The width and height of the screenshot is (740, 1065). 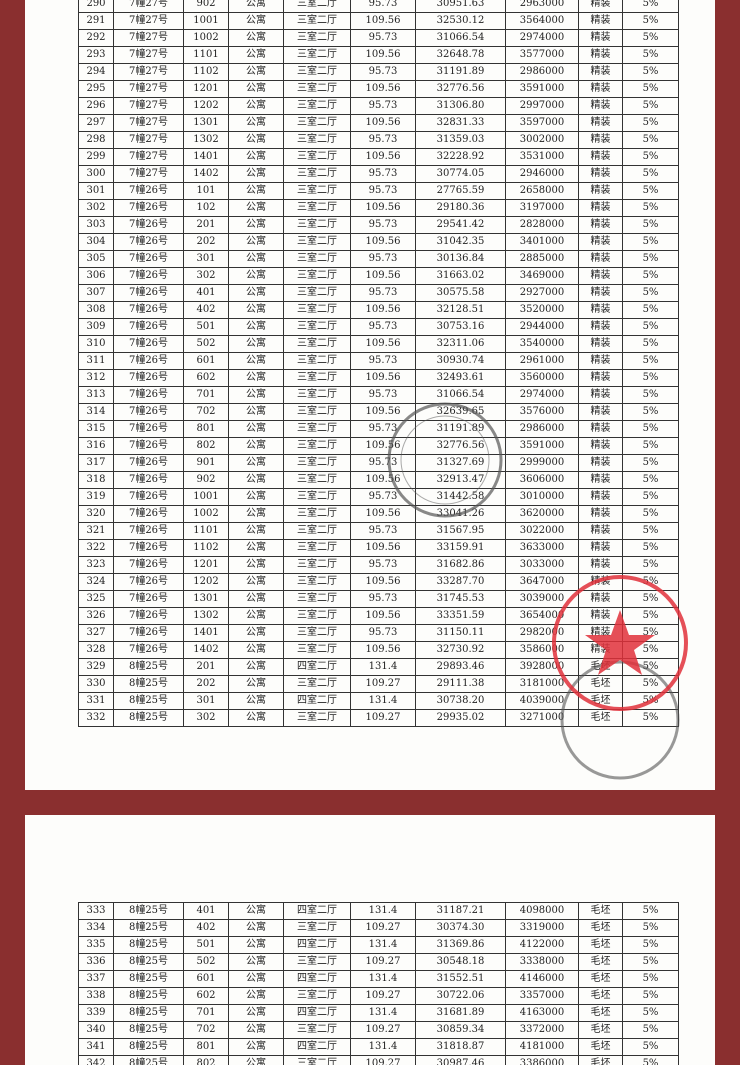 What do you see at coordinates (317, 945) in the screenshot?
I see `table-cell: 四室二厅` at bounding box center [317, 945].